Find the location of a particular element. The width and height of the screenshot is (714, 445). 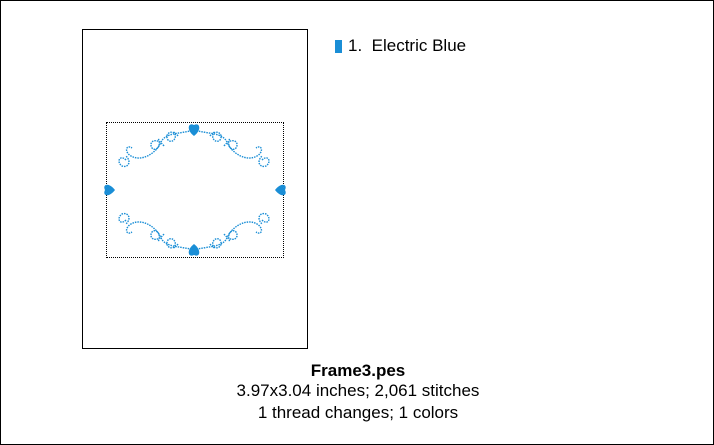

thread-number: 1. is located at coordinates (355, 45).